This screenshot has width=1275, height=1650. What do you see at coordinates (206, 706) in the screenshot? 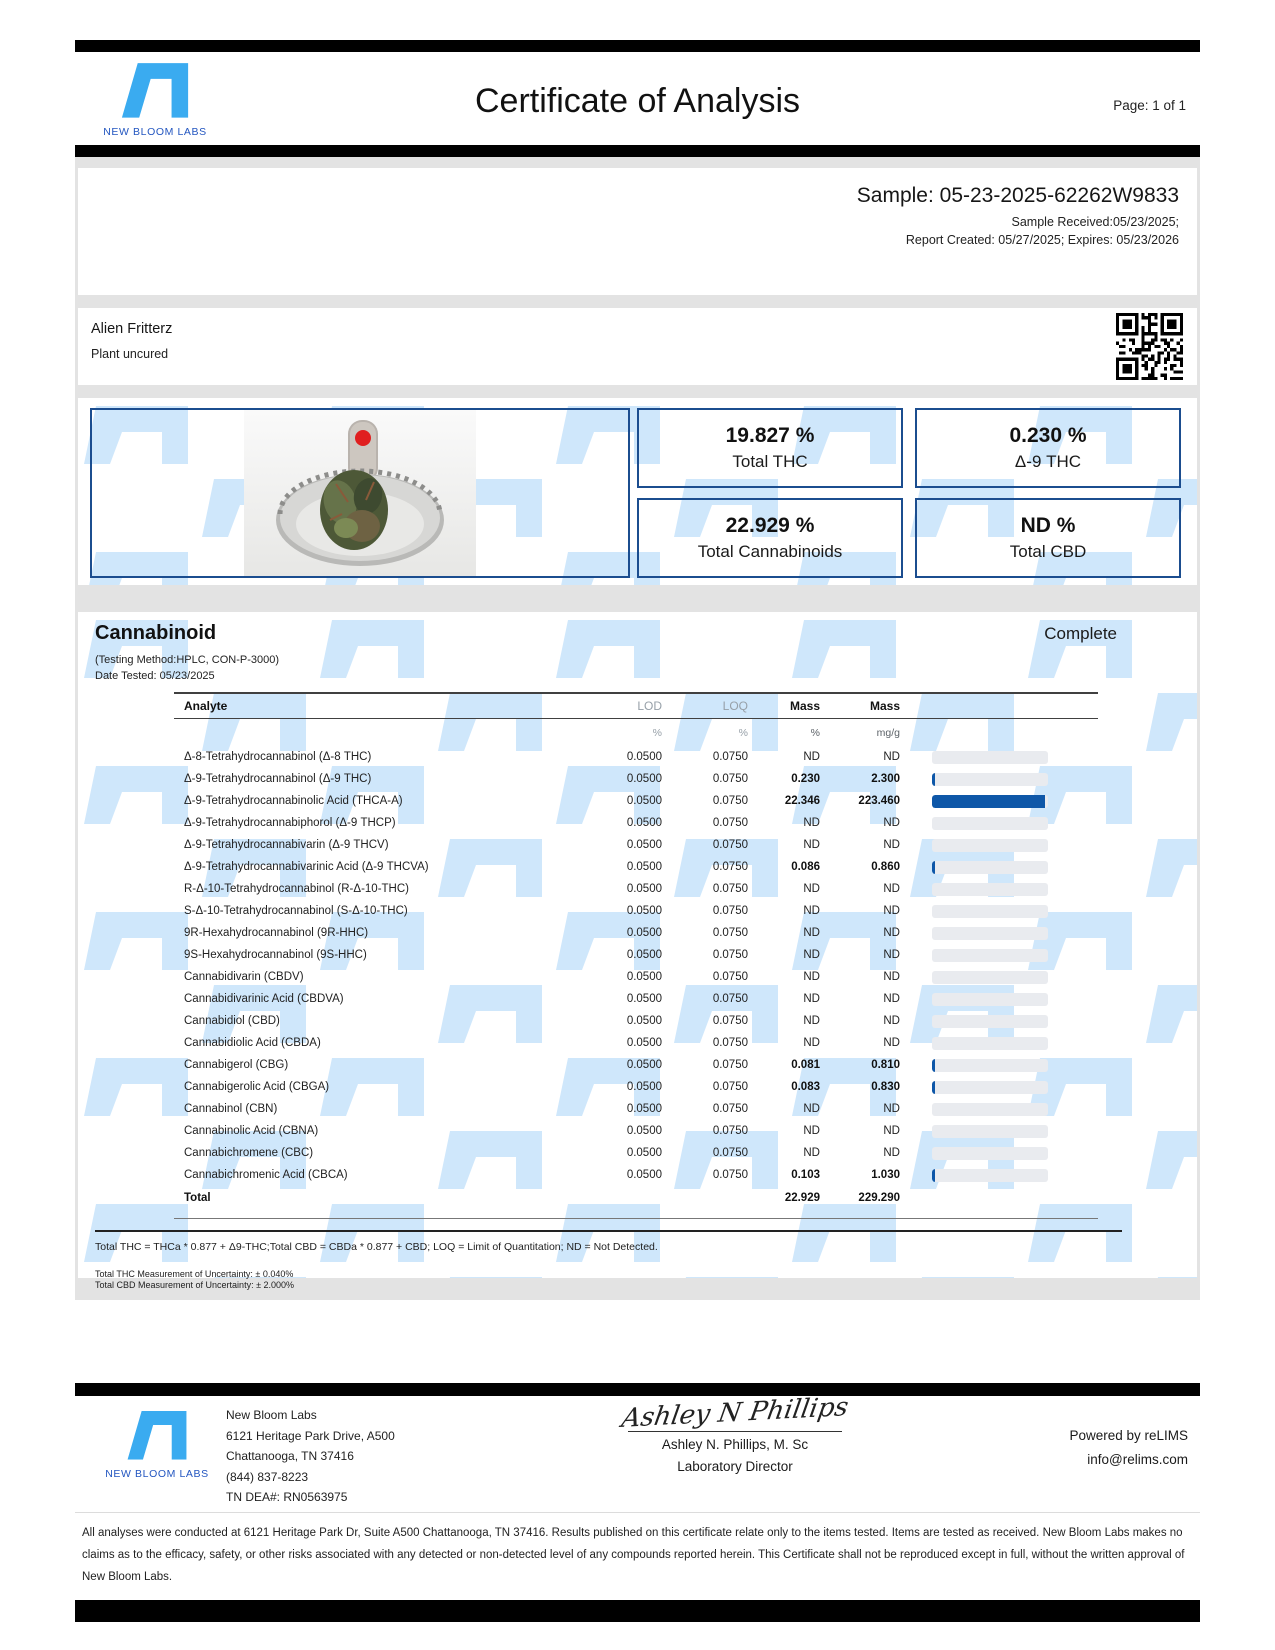
I see `col-analyte: Analyte` at bounding box center [206, 706].